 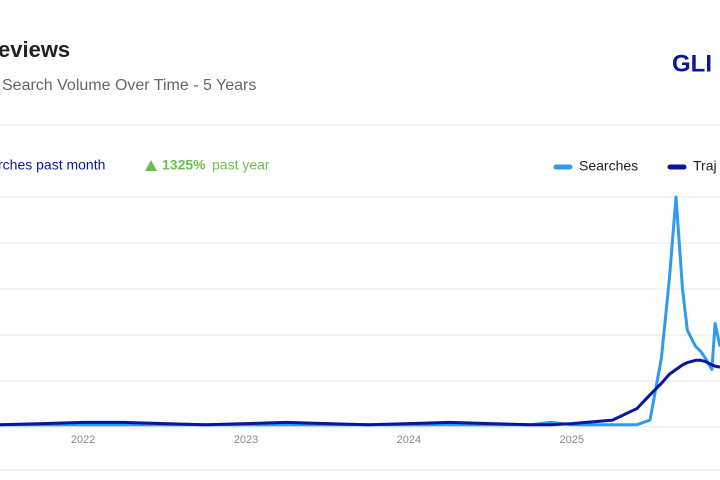 What do you see at coordinates (705, 166) in the screenshot?
I see `legend-label: Traj` at bounding box center [705, 166].